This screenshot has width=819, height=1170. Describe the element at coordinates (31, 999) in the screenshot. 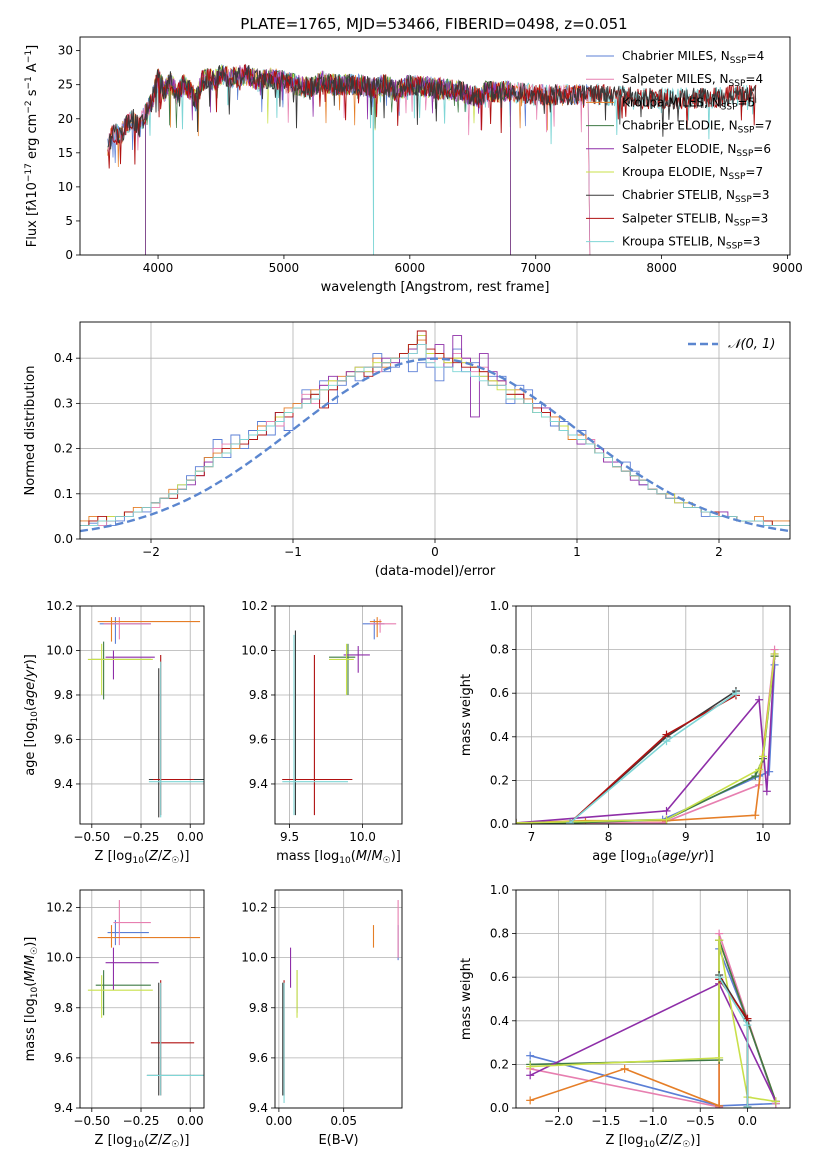

I see `y-axis-label: mass [log10(M/M☉)]` at that location.